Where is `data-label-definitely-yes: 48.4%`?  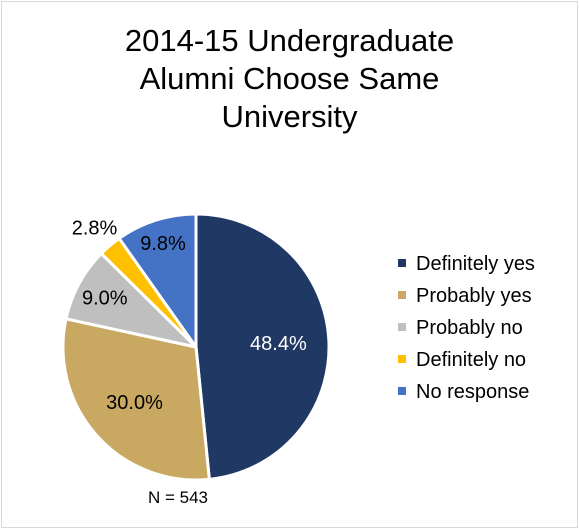 data-label-definitely-yes: 48.4% is located at coordinates (278, 344).